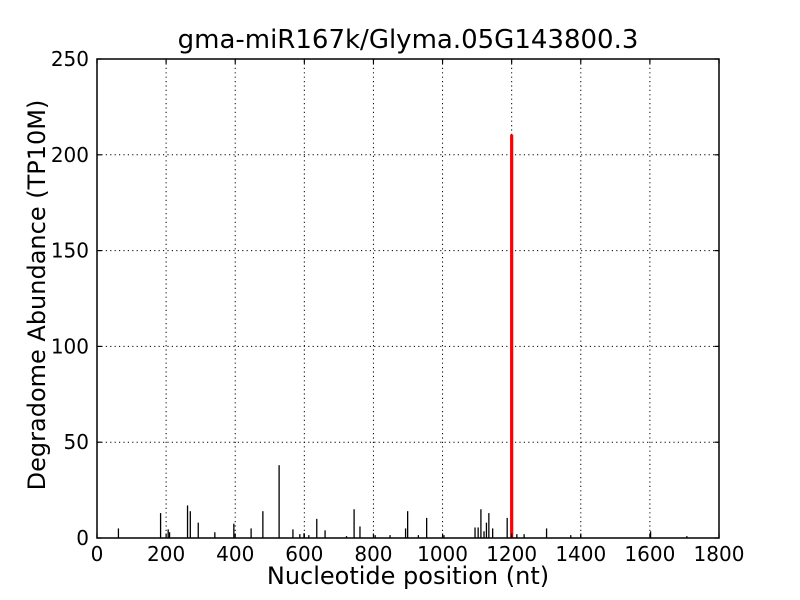 This screenshot has height=600, width=800. I want to click on x-tick-label: 600, so click(304, 554).